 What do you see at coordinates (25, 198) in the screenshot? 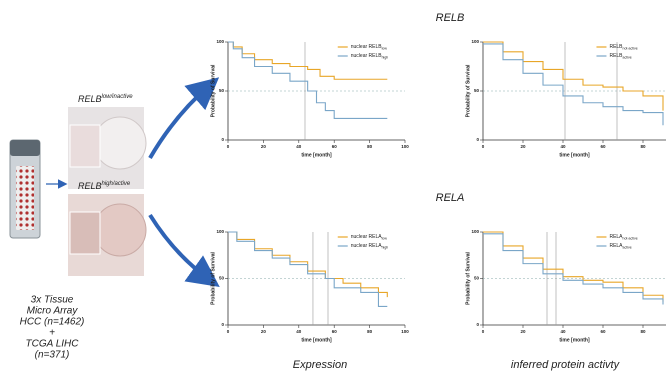
I see `array-spots` at bounding box center [25, 198].